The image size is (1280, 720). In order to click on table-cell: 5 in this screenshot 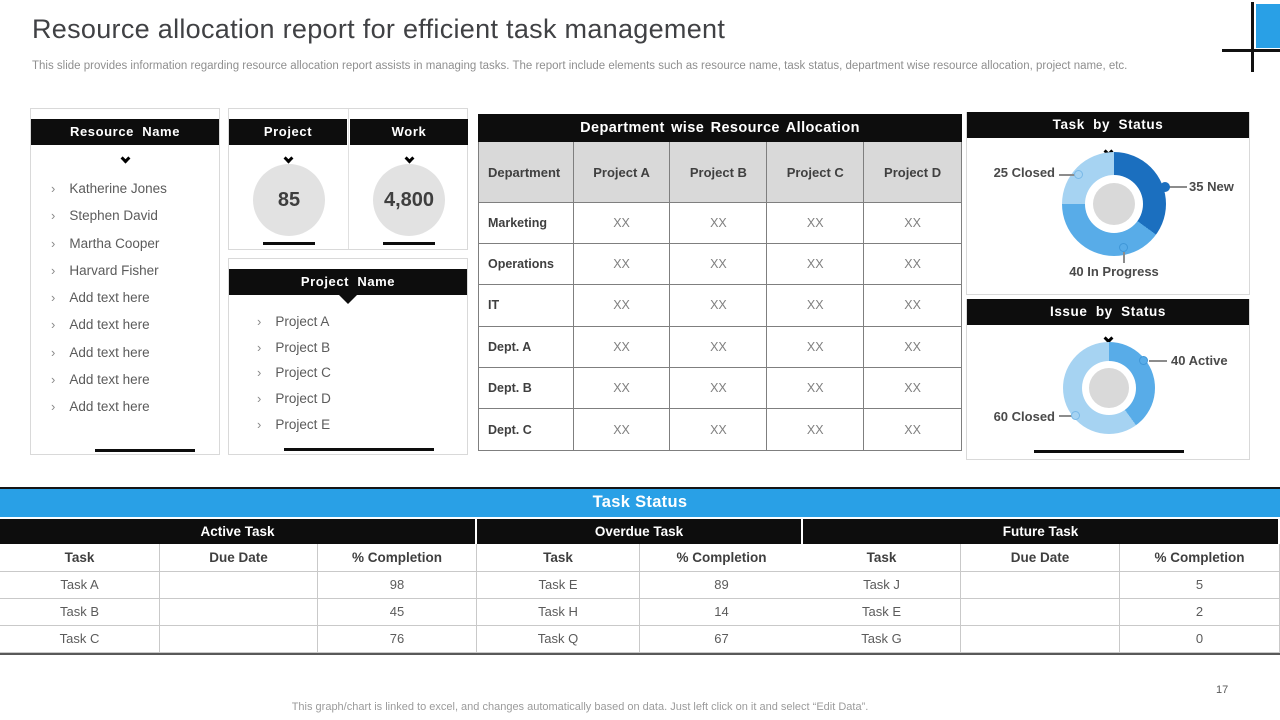, I will do `click(1200, 585)`.